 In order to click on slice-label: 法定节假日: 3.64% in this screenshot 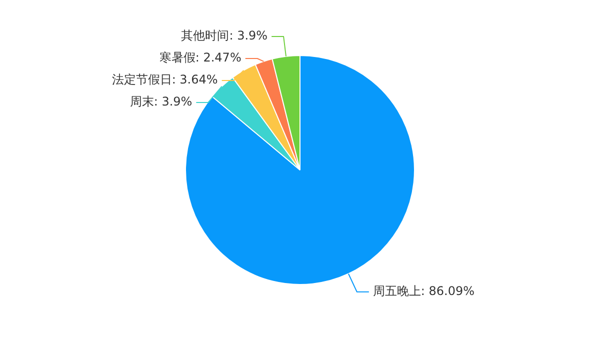, I will do `click(165, 79)`.